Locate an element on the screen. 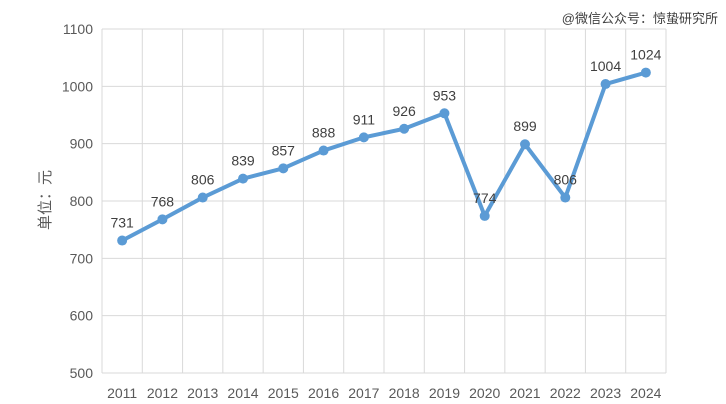  x-tick-label: 2020 is located at coordinates (484, 393).